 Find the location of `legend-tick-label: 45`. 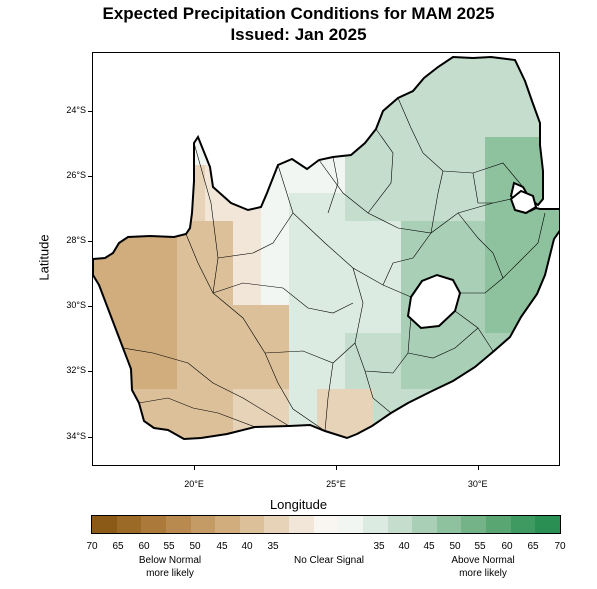

legend-tick-label: 45 is located at coordinates (429, 546).